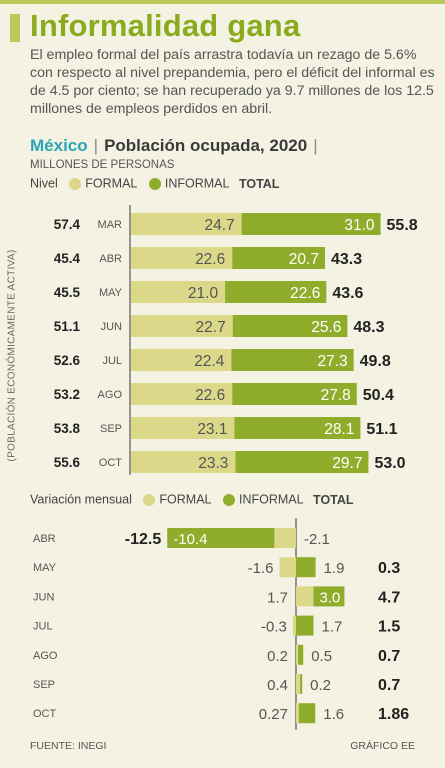  What do you see at coordinates (382, 746) in the screenshot?
I see `credit-footer: GRÁFICO EE` at bounding box center [382, 746].